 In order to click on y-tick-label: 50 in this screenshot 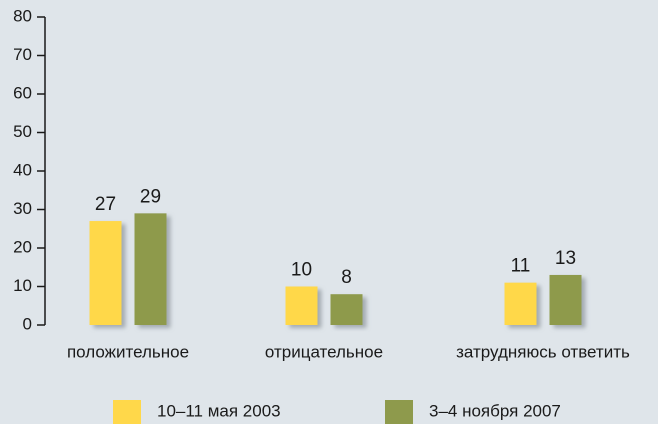, I will do `click(22, 131)`.